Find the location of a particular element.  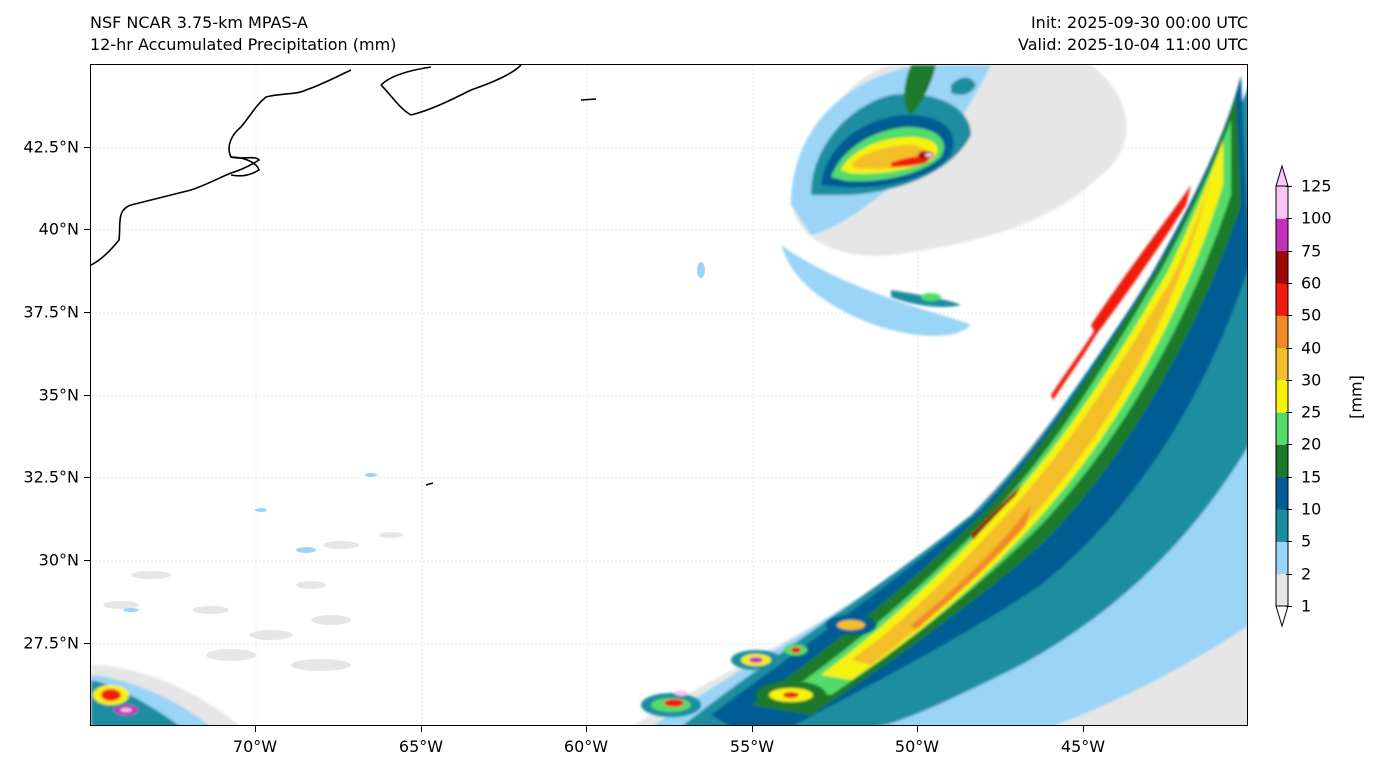

lon-label: 60°W is located at coordinates (586, 746).